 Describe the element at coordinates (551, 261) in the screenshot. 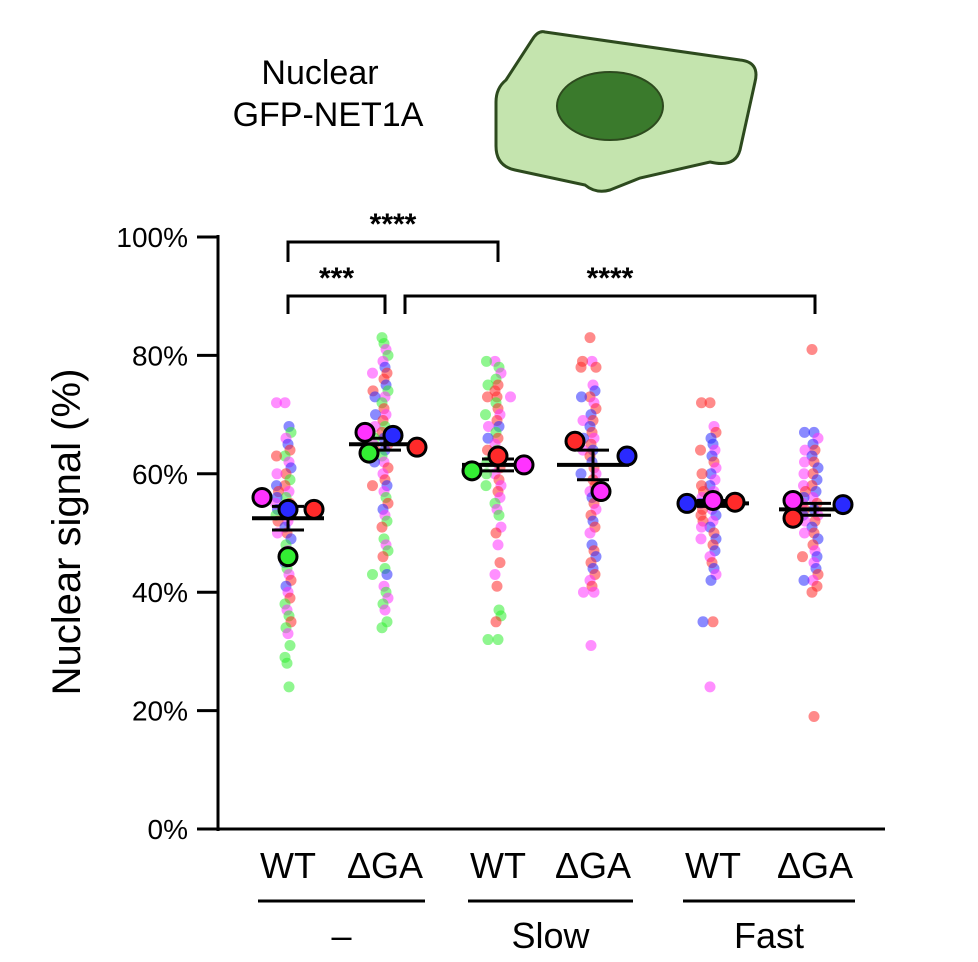

I see `significance-brackets: ******* ****` at that location.